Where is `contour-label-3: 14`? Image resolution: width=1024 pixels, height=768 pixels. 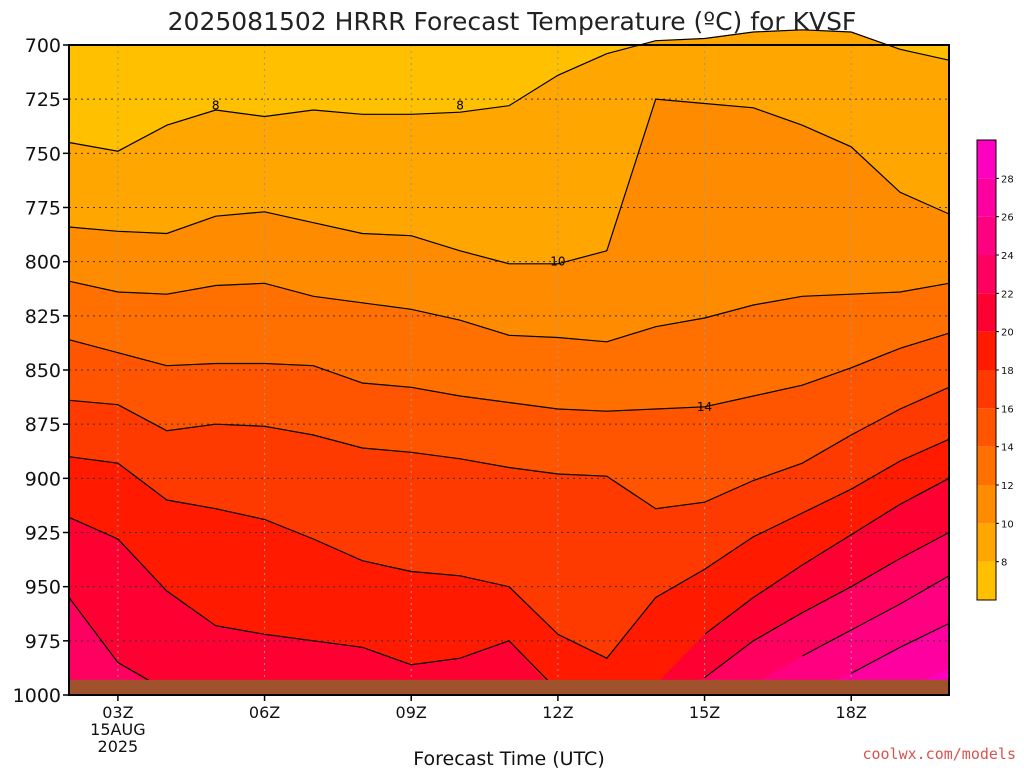
contour-label-3: 14 is located at coordinates (704, 407).